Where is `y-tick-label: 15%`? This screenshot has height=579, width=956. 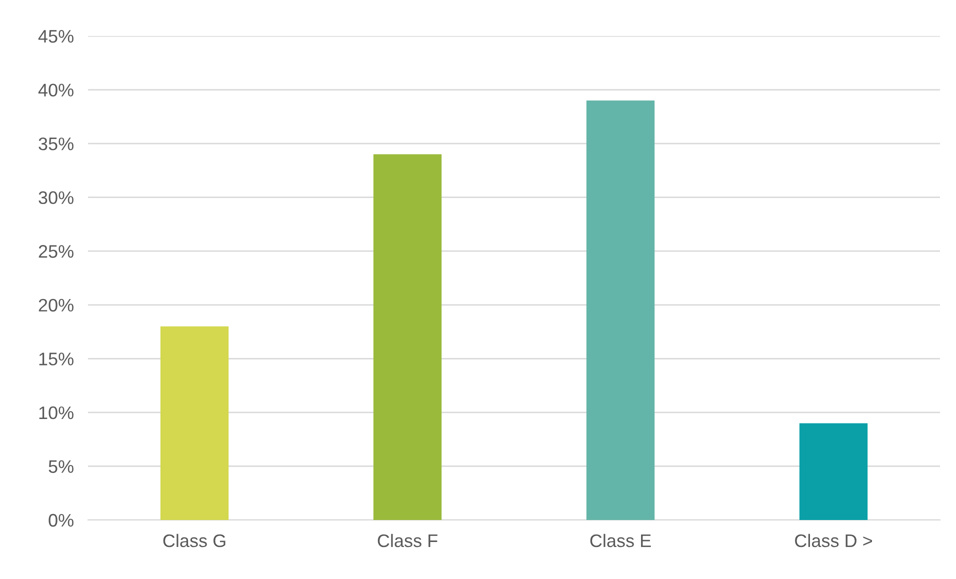
y-tick-label: 15% is located at coordinates (56, 359).